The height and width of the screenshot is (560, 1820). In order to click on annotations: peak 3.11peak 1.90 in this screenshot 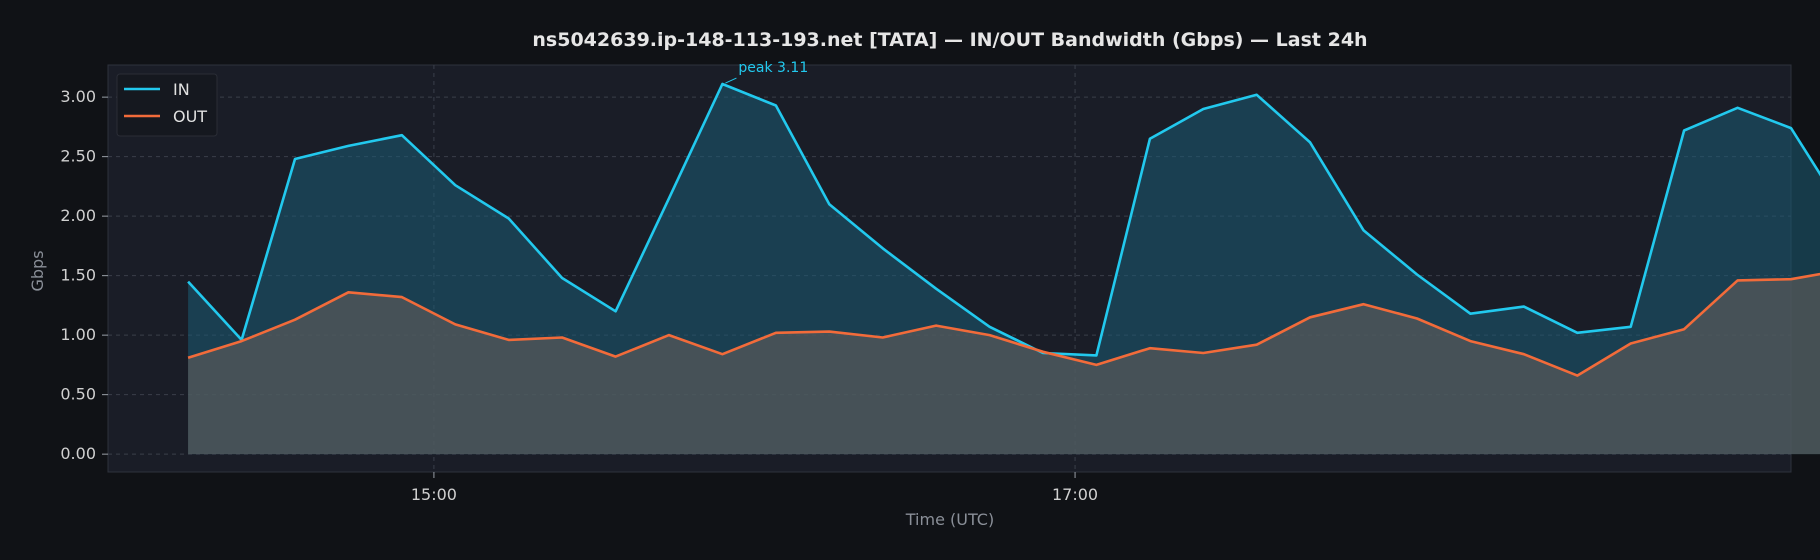, I will do `click(766, 72)`.